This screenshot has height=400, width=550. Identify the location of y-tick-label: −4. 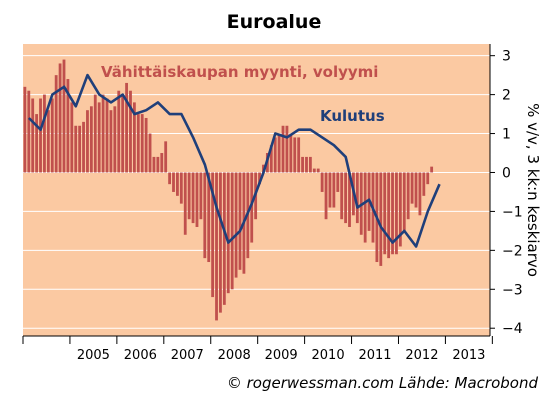
(512, 329).